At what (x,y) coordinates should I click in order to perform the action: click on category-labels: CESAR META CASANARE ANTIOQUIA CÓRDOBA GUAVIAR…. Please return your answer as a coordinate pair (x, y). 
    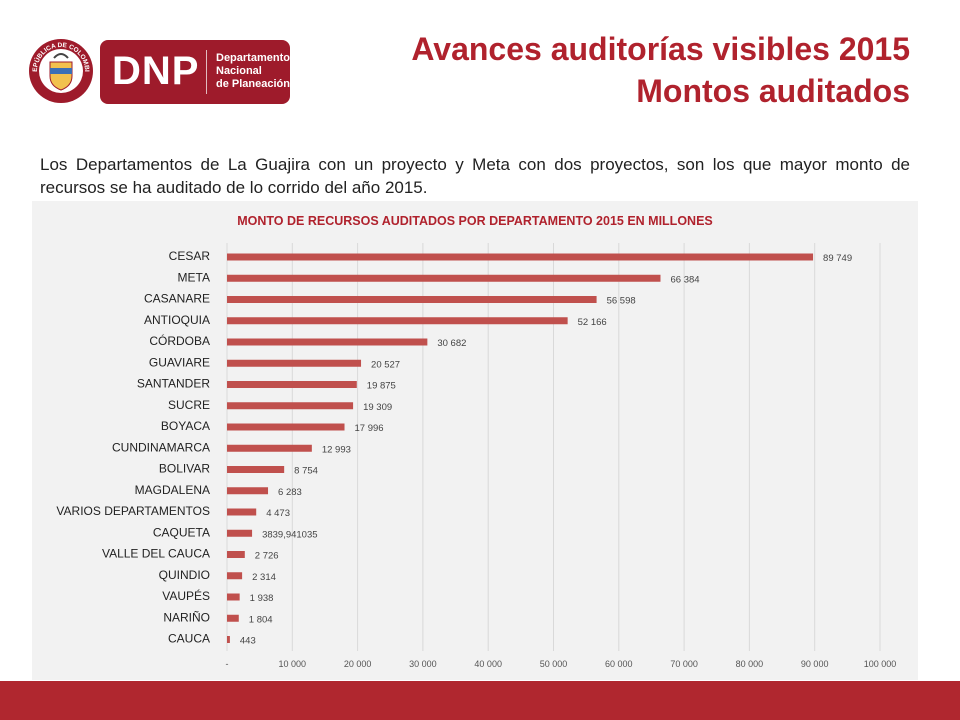
    Looking at the image, I should click on (133, 447).